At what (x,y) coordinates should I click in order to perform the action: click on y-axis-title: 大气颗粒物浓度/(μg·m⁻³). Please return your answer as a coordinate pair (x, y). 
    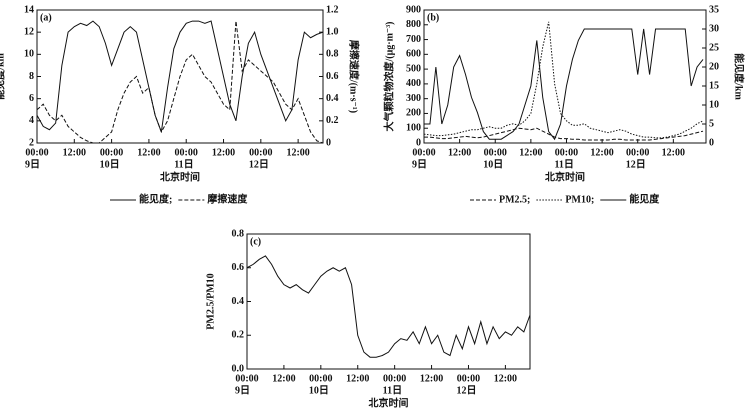
    Looking at the image, I should click on (388, 76).